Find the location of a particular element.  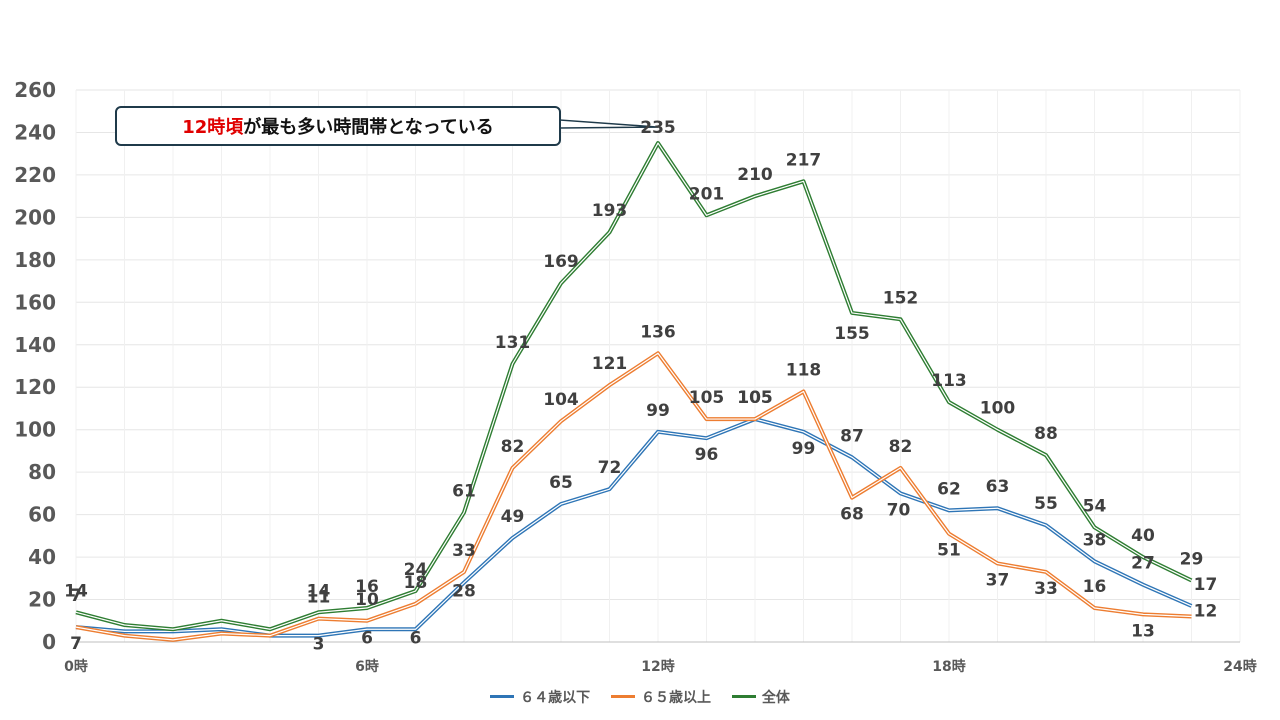

legend-swatch-total is located at coordinates (743, 696).